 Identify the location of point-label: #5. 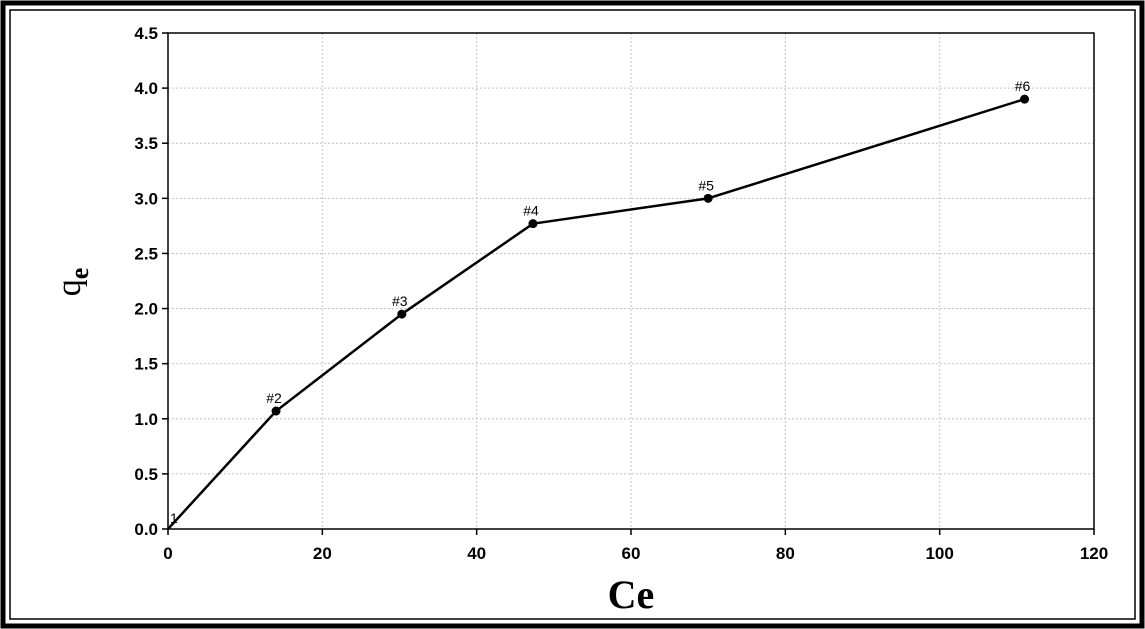
(706, 185).